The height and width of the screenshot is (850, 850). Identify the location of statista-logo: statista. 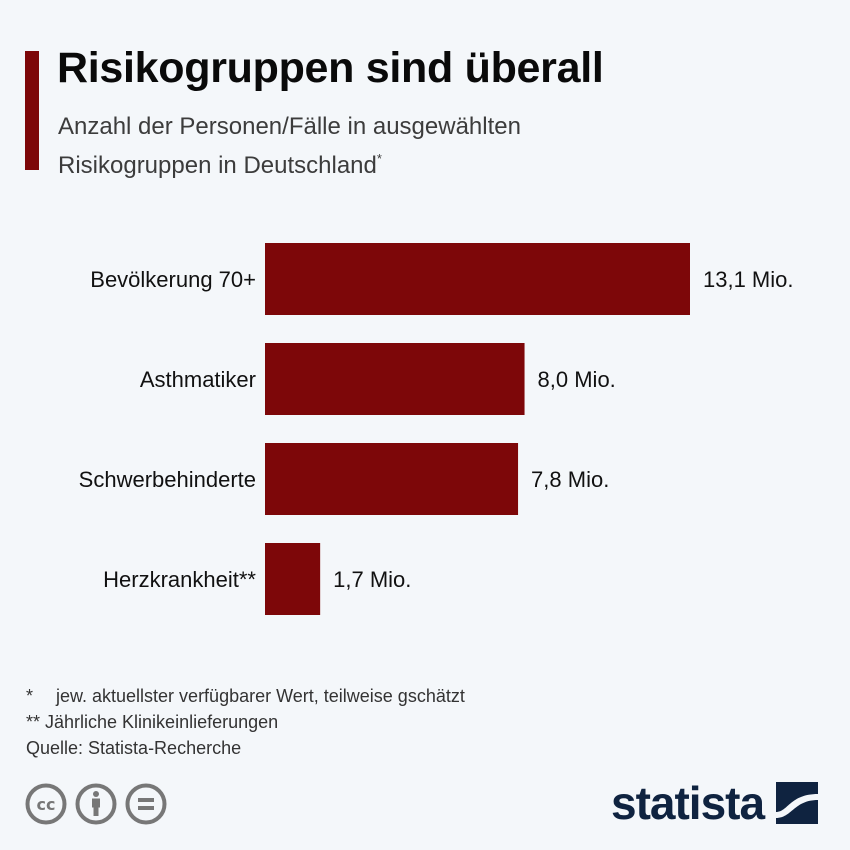
(715, 803).